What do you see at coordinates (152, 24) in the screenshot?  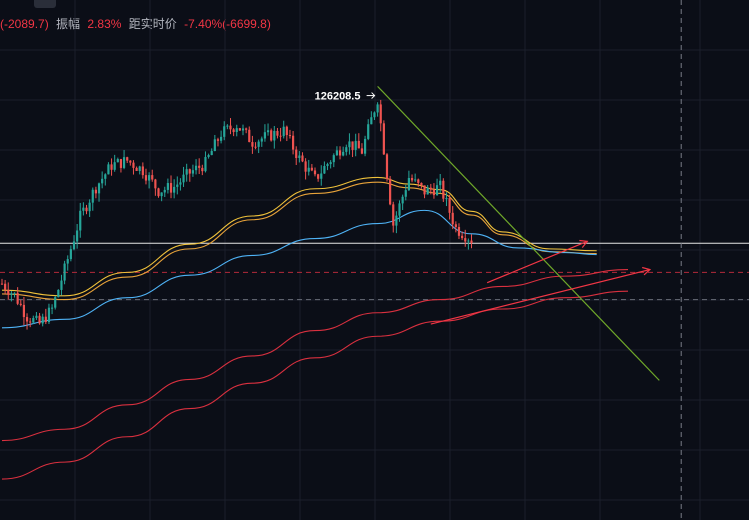 I see `distance-label: 距实时价` at bounding box center [152, 24].